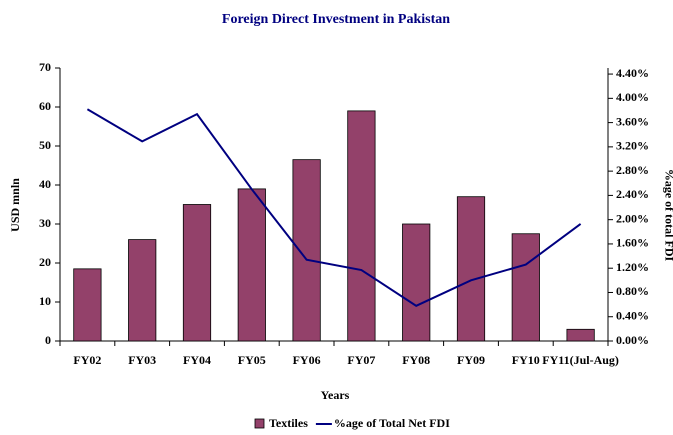 Image resolution: width=673 pixels, height=435 pixels. What do you see at coordinates (45, 67) in the screenshot?
I see `y-tick-label: 70` at bounding box center [45, 67].